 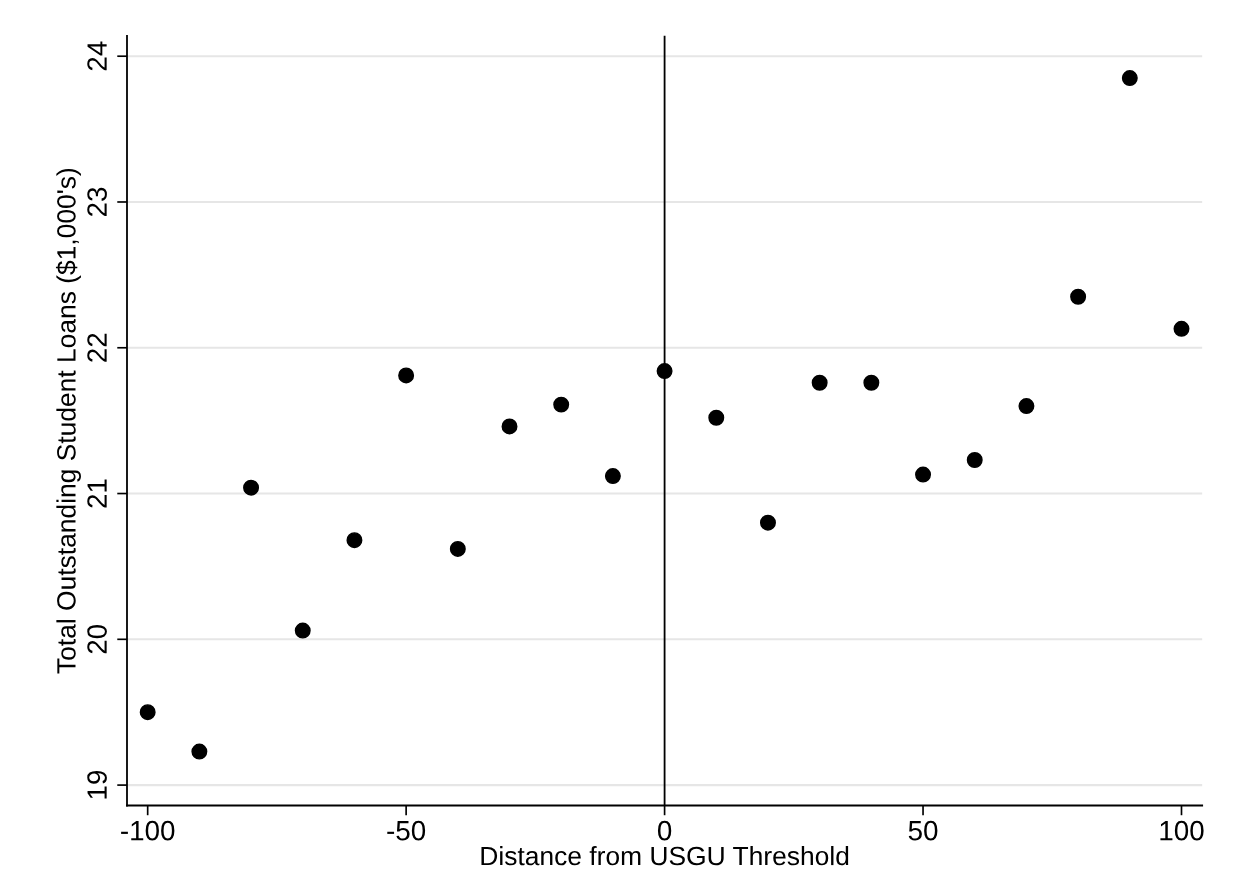 What do you see at coordinates (68, 421) in the screenshot?
I see `y-axis-title: Total Outstanding Student Loans ($1,000's)` at bounding box center [68, 421].